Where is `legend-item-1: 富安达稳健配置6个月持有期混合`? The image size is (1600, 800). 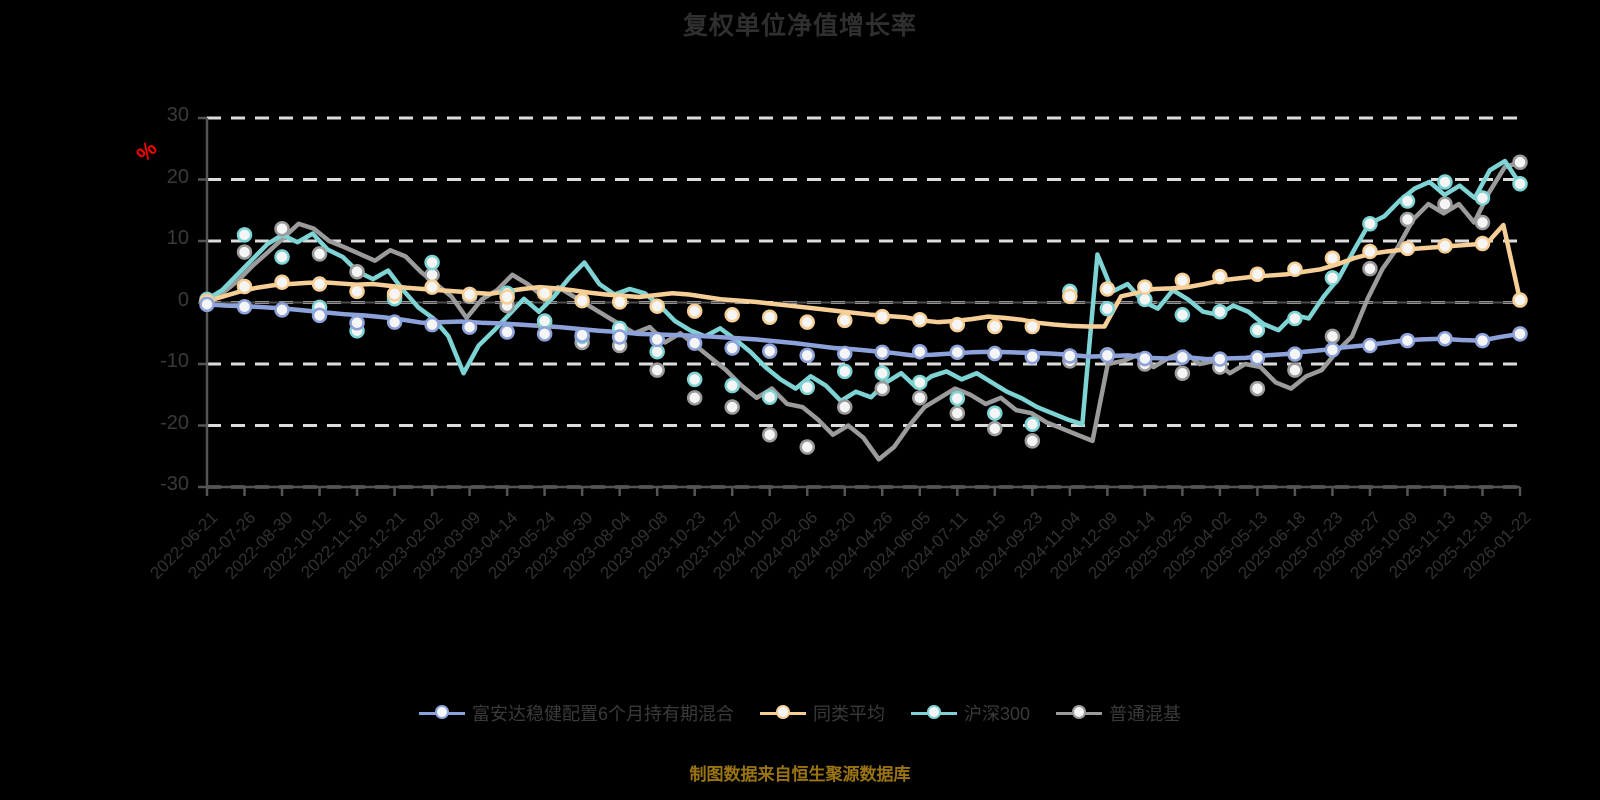 legend-item-1: 富安达稳健配置6个月持有期混合 is located at coordinates (576, 713).